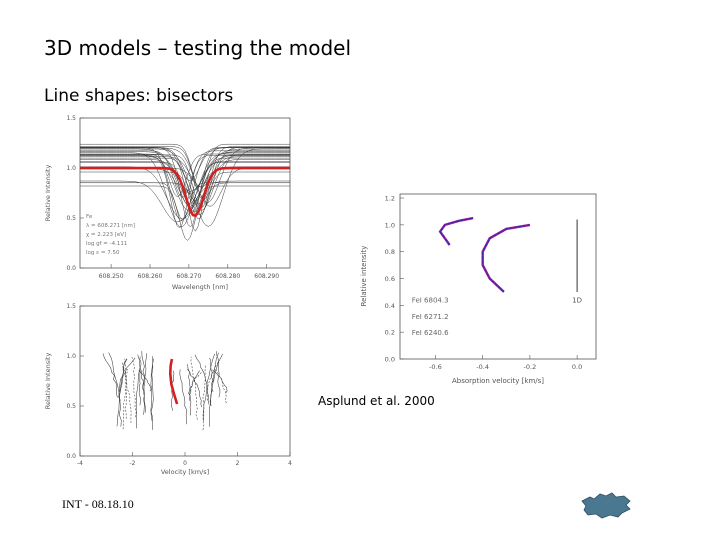 The image size is (720, 540). I want to click on line-id-label: FeI 6271.2, so click(430, 317).